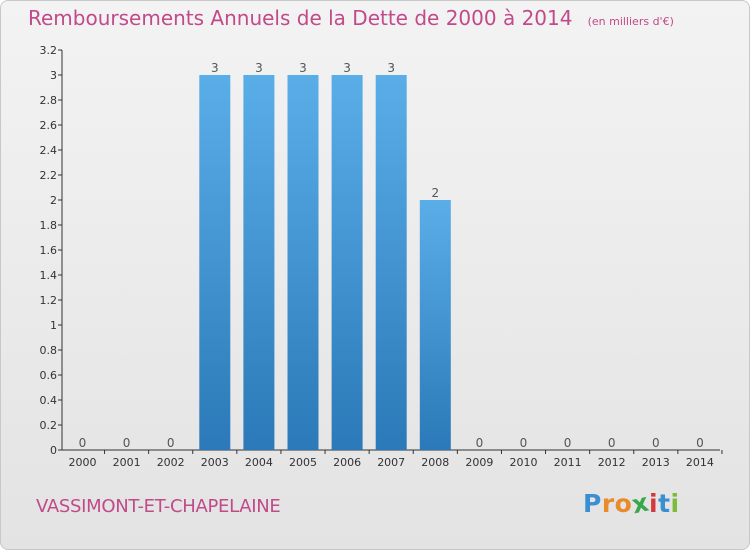 The image size is (750, 550). I want to click on x-tick-label: 2006, so click(347, 462).